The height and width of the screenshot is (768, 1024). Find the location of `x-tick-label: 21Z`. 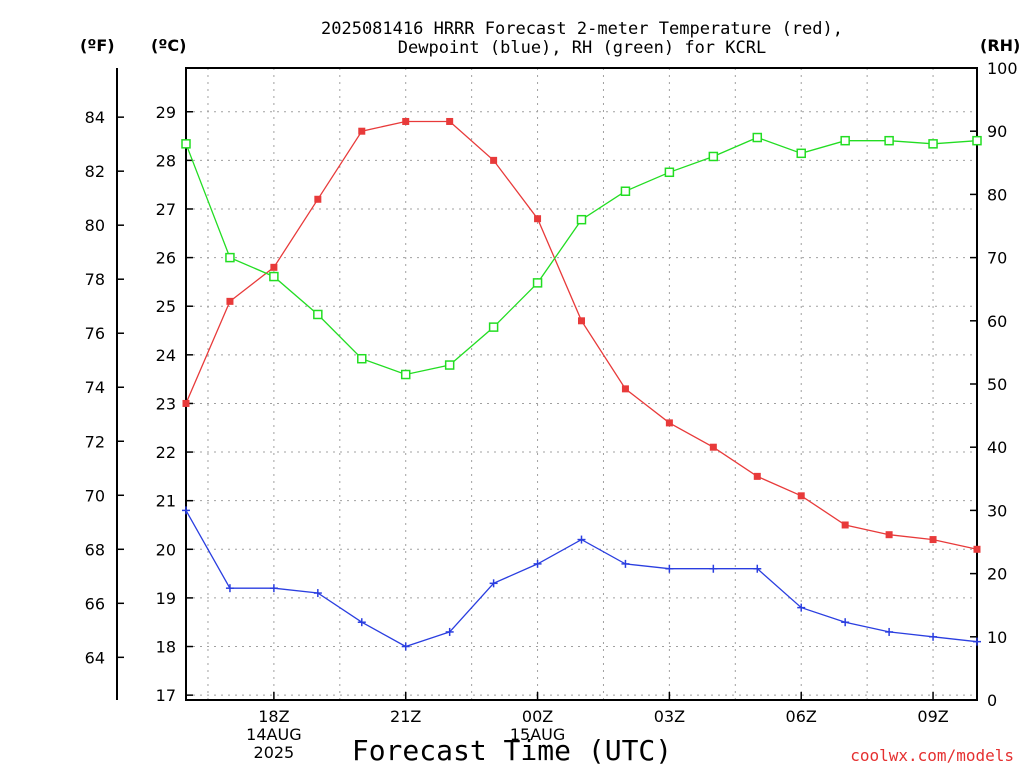

x-tick-label: 21Z is located at coordinates (405, 716).